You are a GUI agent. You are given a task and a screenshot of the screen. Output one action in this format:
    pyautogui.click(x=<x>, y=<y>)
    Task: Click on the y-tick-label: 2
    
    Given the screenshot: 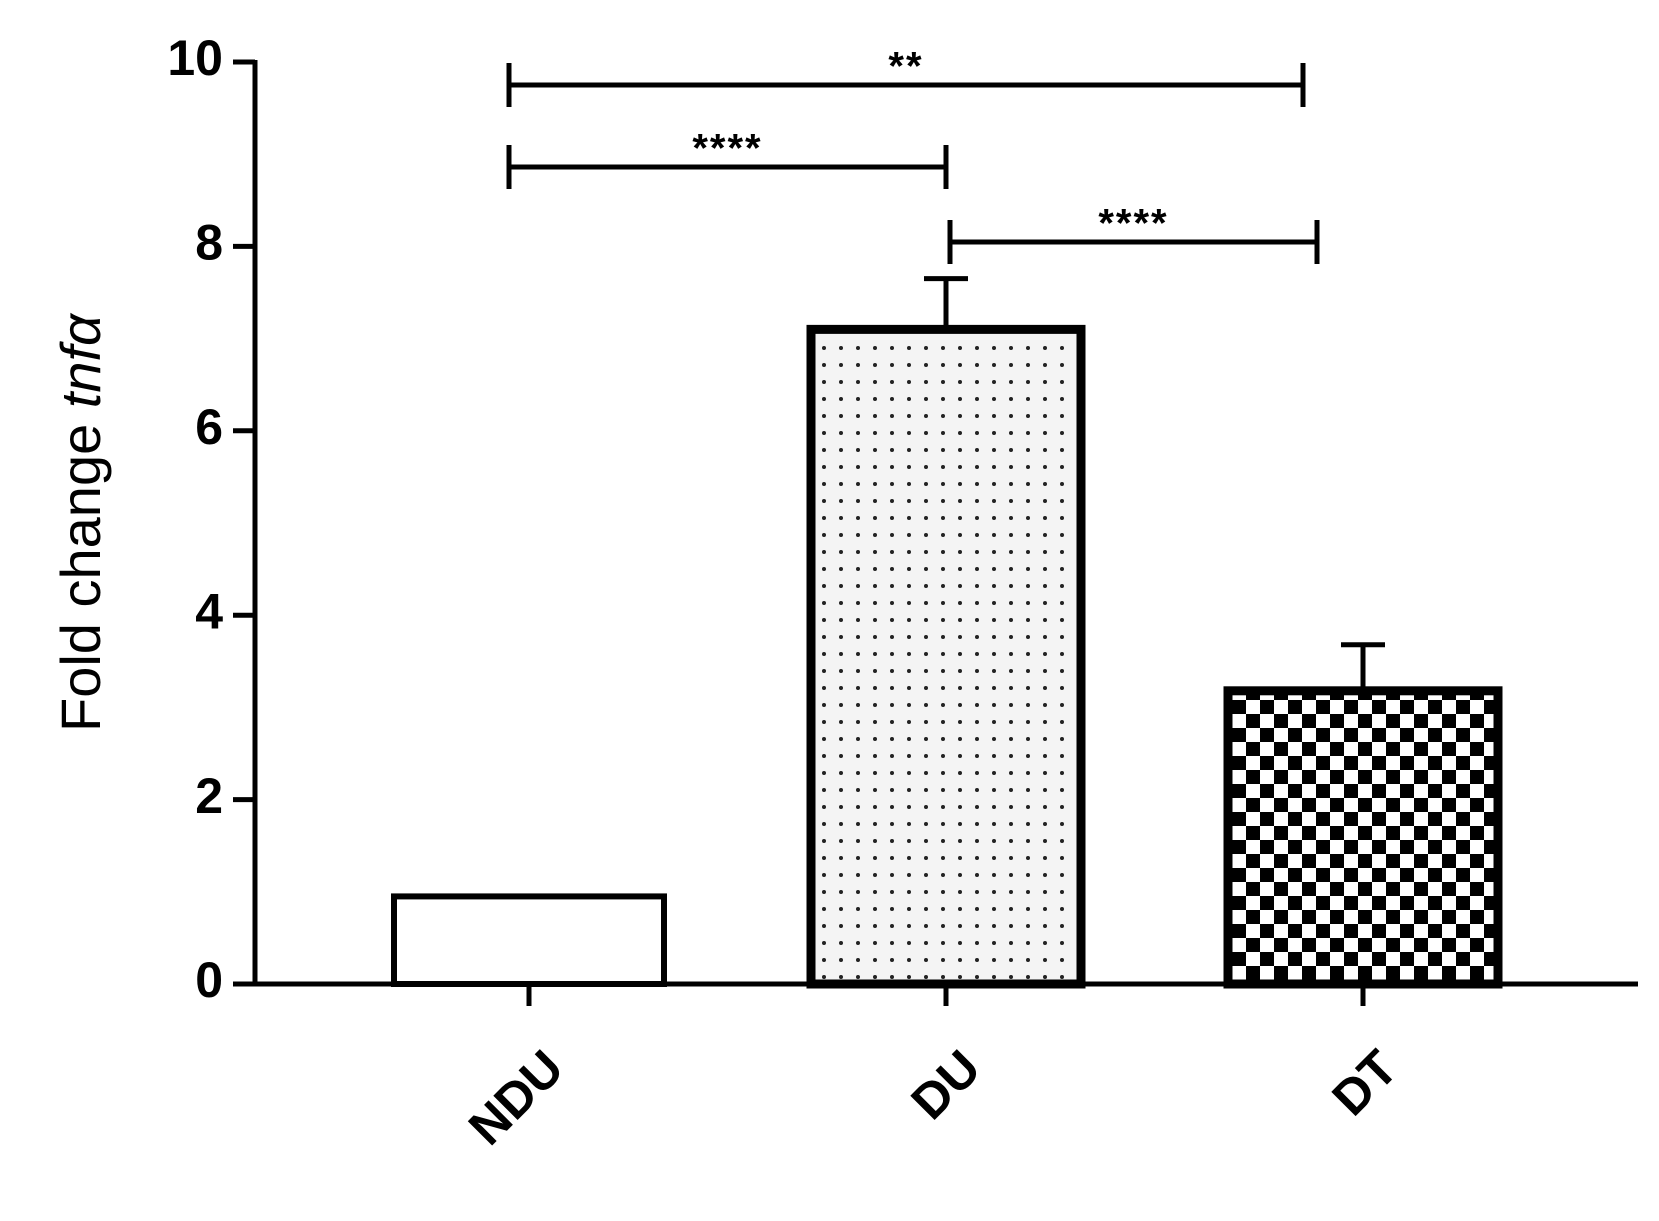 What is the action you would take?
    pyautogui.click(x=209, y=796)
    